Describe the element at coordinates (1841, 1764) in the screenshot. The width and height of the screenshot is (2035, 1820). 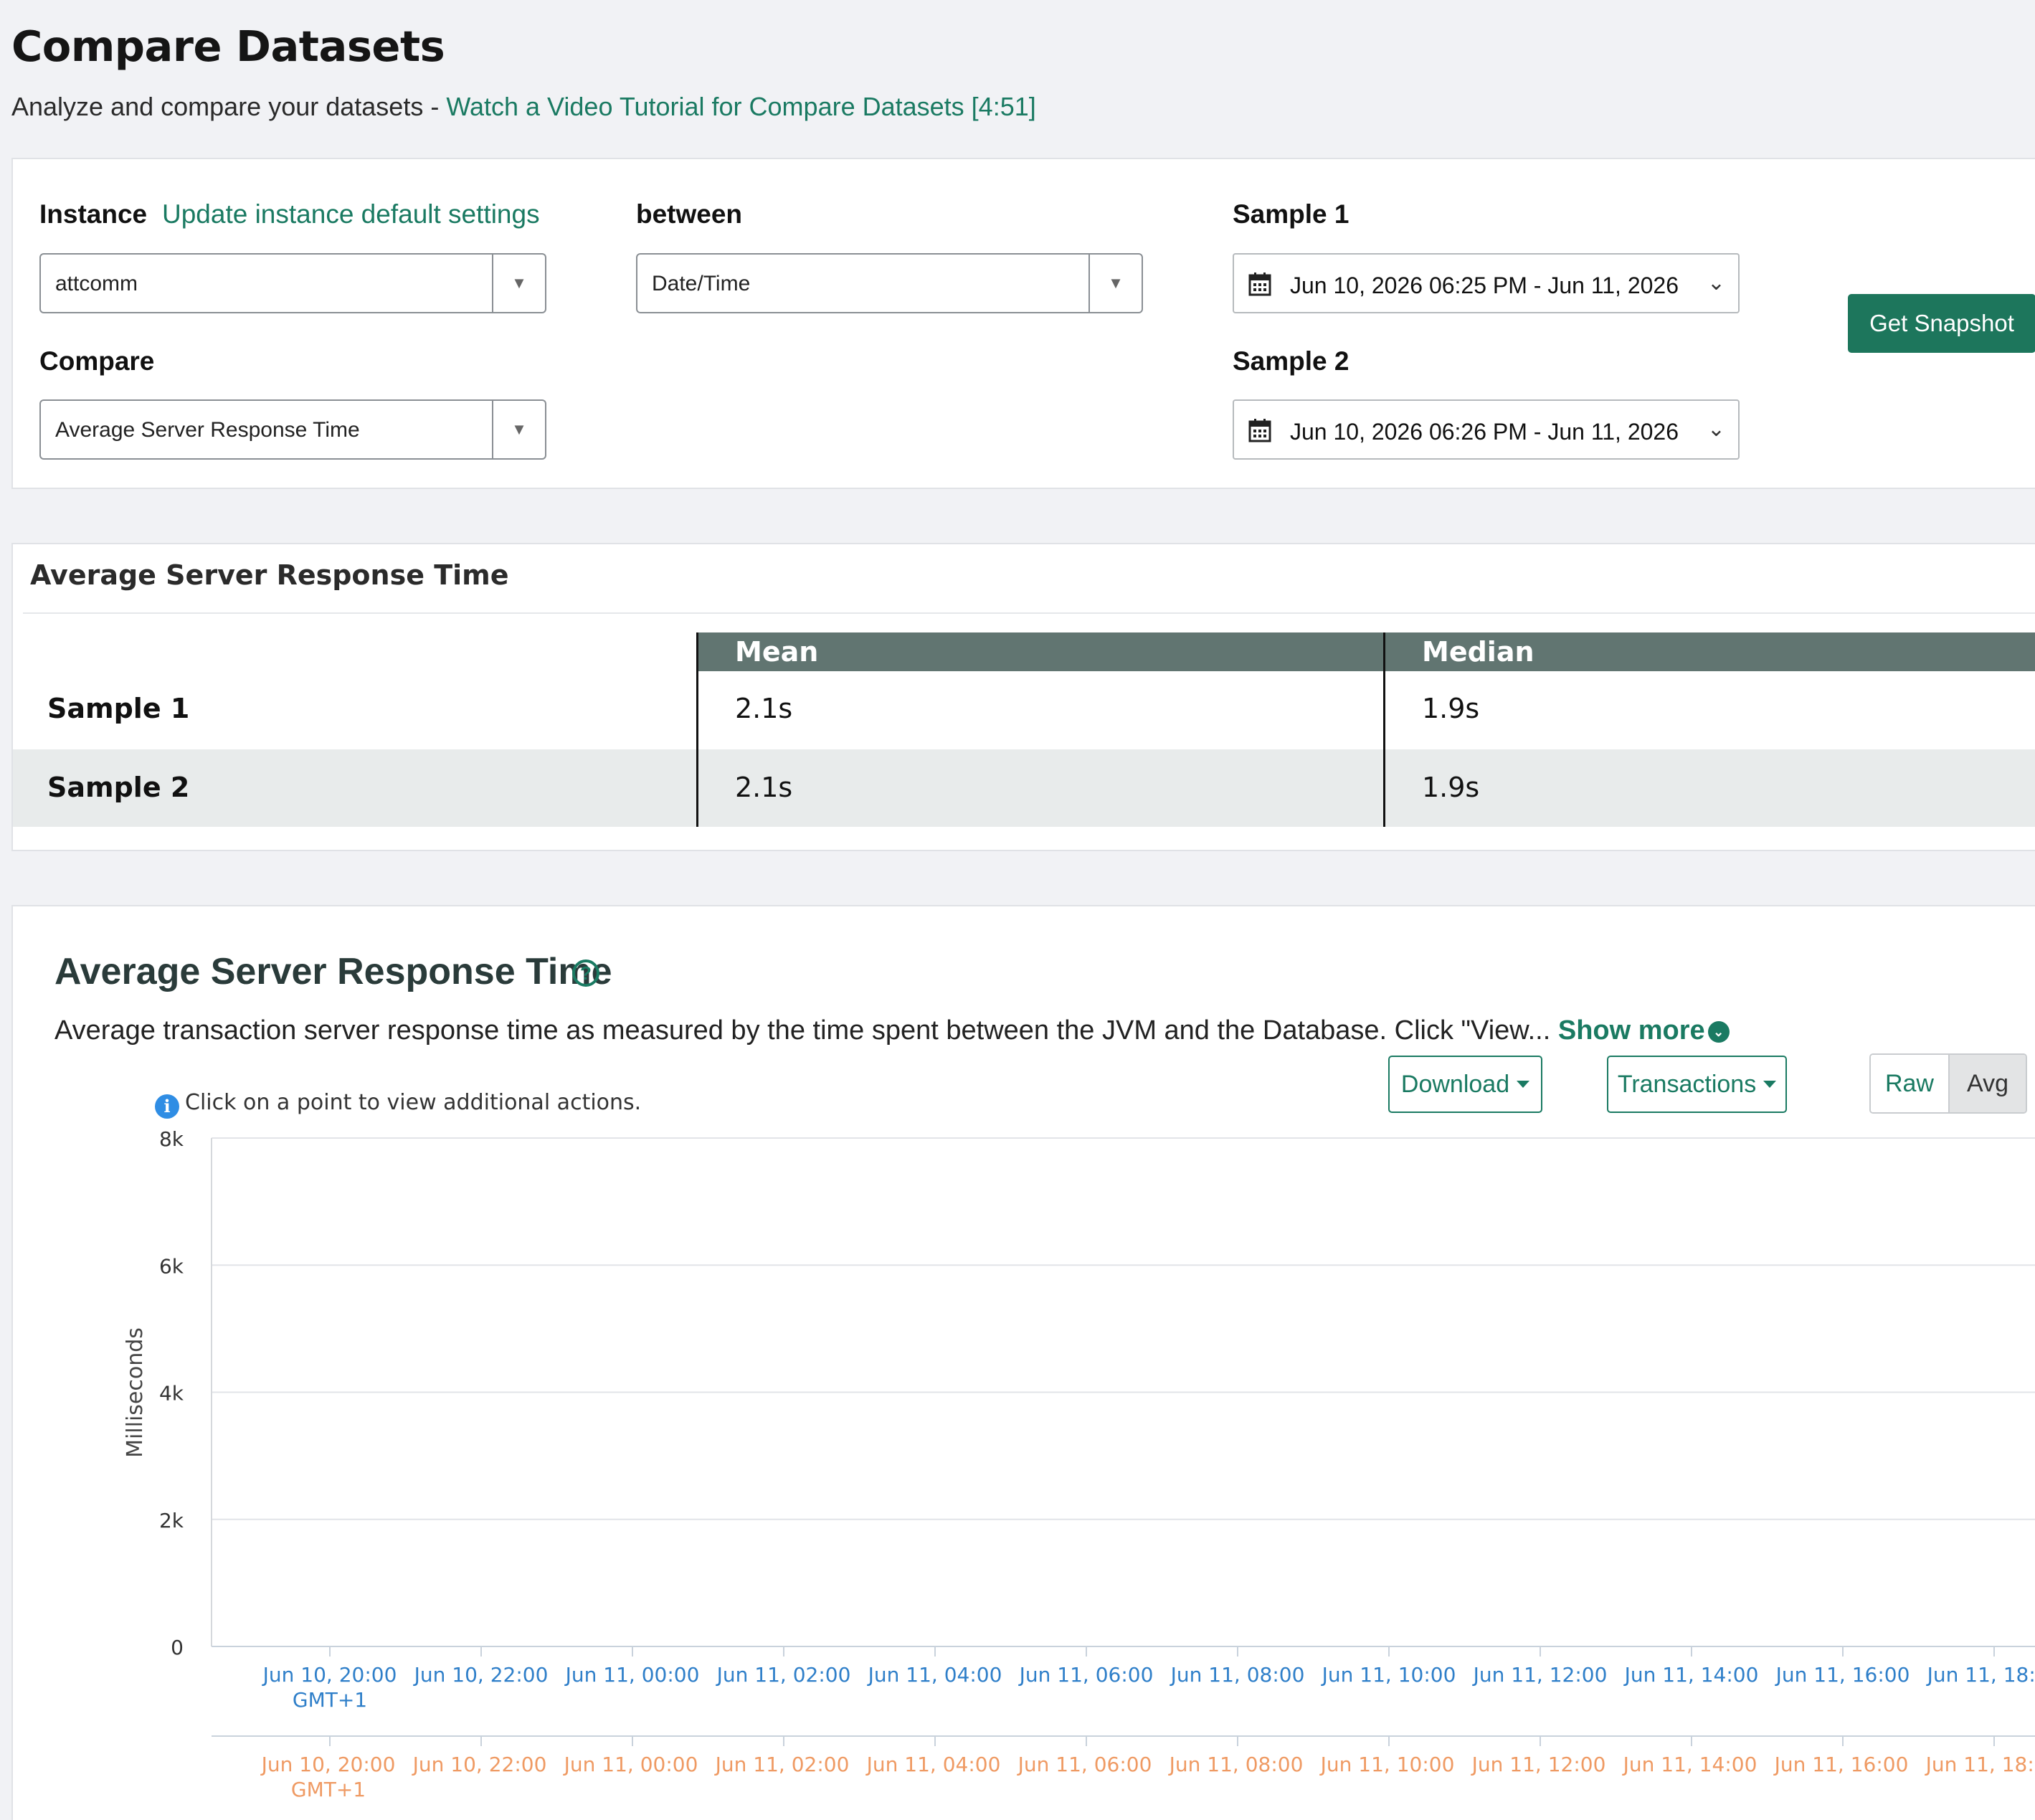
I see `x-tick-label-sample2: Jun 11, 16:00` at that location.